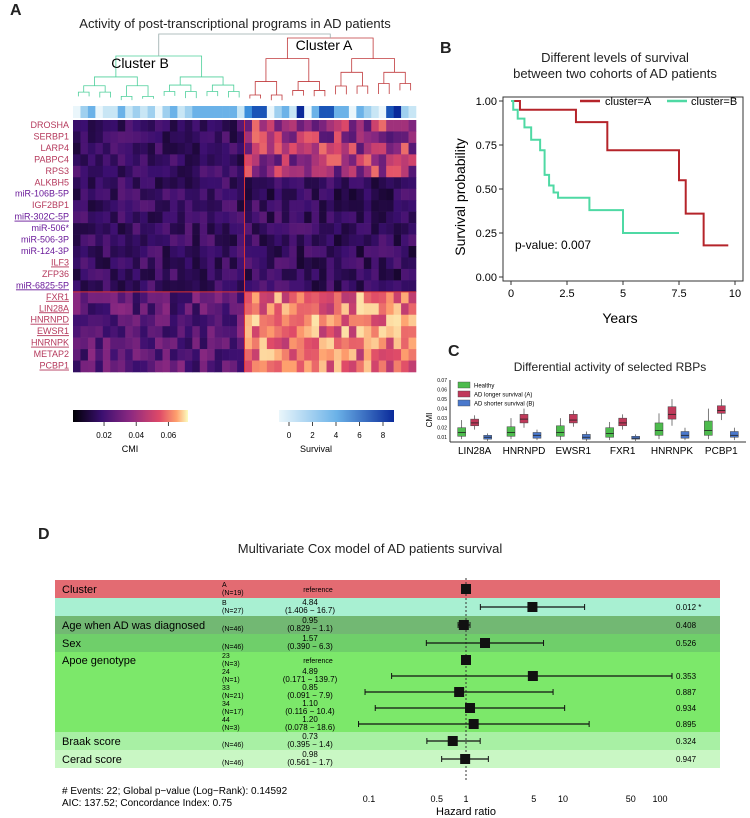 The width and height of the screenshot is (750, 818). What do you see at coordinates (486, 190) in the screenshot?
I see `km-ytick-label: 0.50` at bounding box center [486, 190].